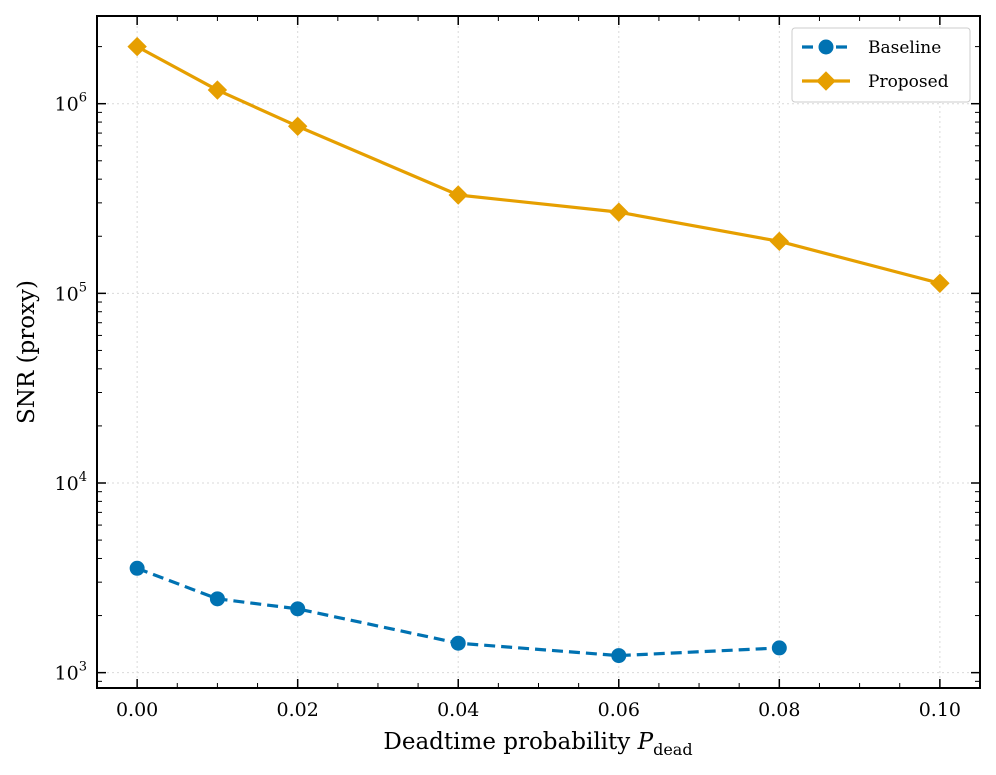 The width and height of the screenshot is (996, 775). What do you see at coordinates (71, 482) in the screenshot?
I see `y-tick-label: 10⁴` at bounding box center [71, 482].